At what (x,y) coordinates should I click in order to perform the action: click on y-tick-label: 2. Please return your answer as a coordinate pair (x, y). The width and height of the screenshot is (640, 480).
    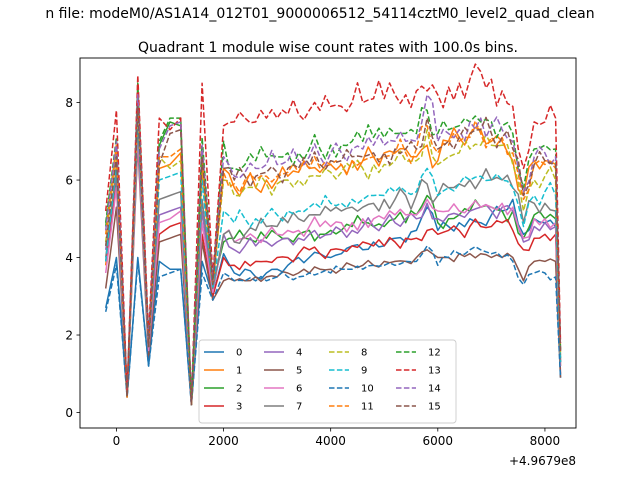
    Looking at the image, I should click on (69, 336).